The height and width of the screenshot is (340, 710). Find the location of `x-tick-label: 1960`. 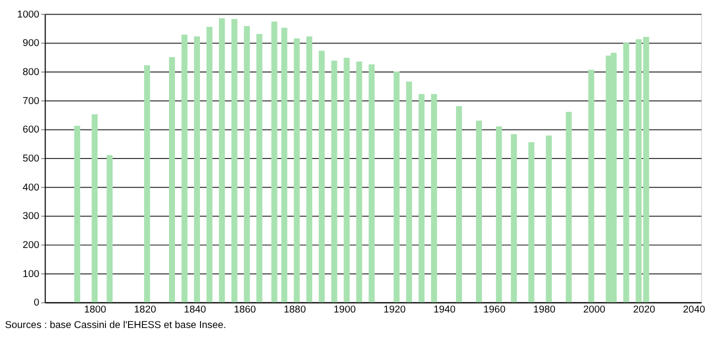

x-tick-label: 1960 is located at coordinates (494, 310).